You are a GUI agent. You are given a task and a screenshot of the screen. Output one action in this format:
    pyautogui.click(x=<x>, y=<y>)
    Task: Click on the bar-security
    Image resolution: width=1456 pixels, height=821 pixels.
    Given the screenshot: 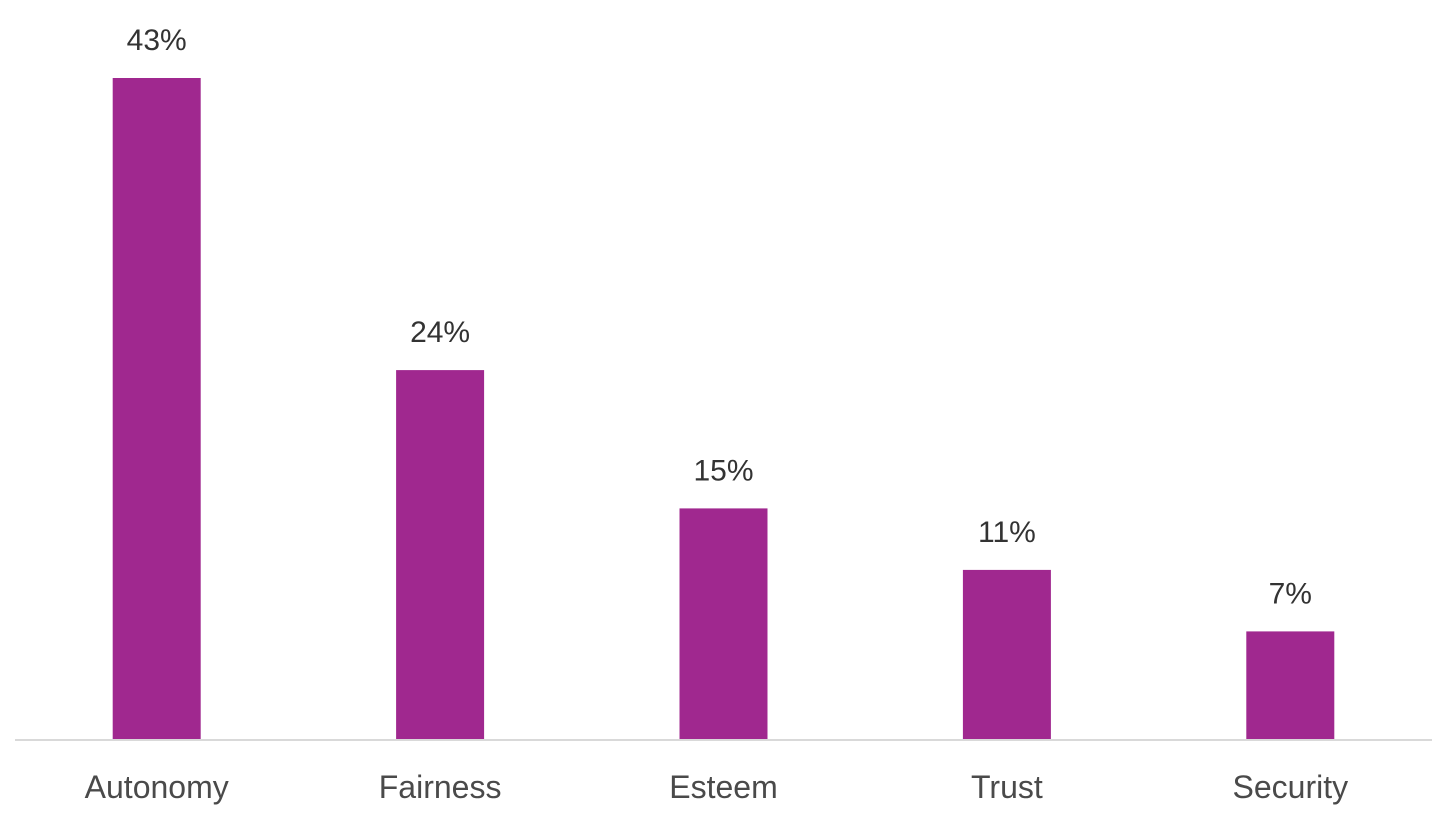 What is the action you would take?
    pyautogui.click(x=1290, y=685)
    